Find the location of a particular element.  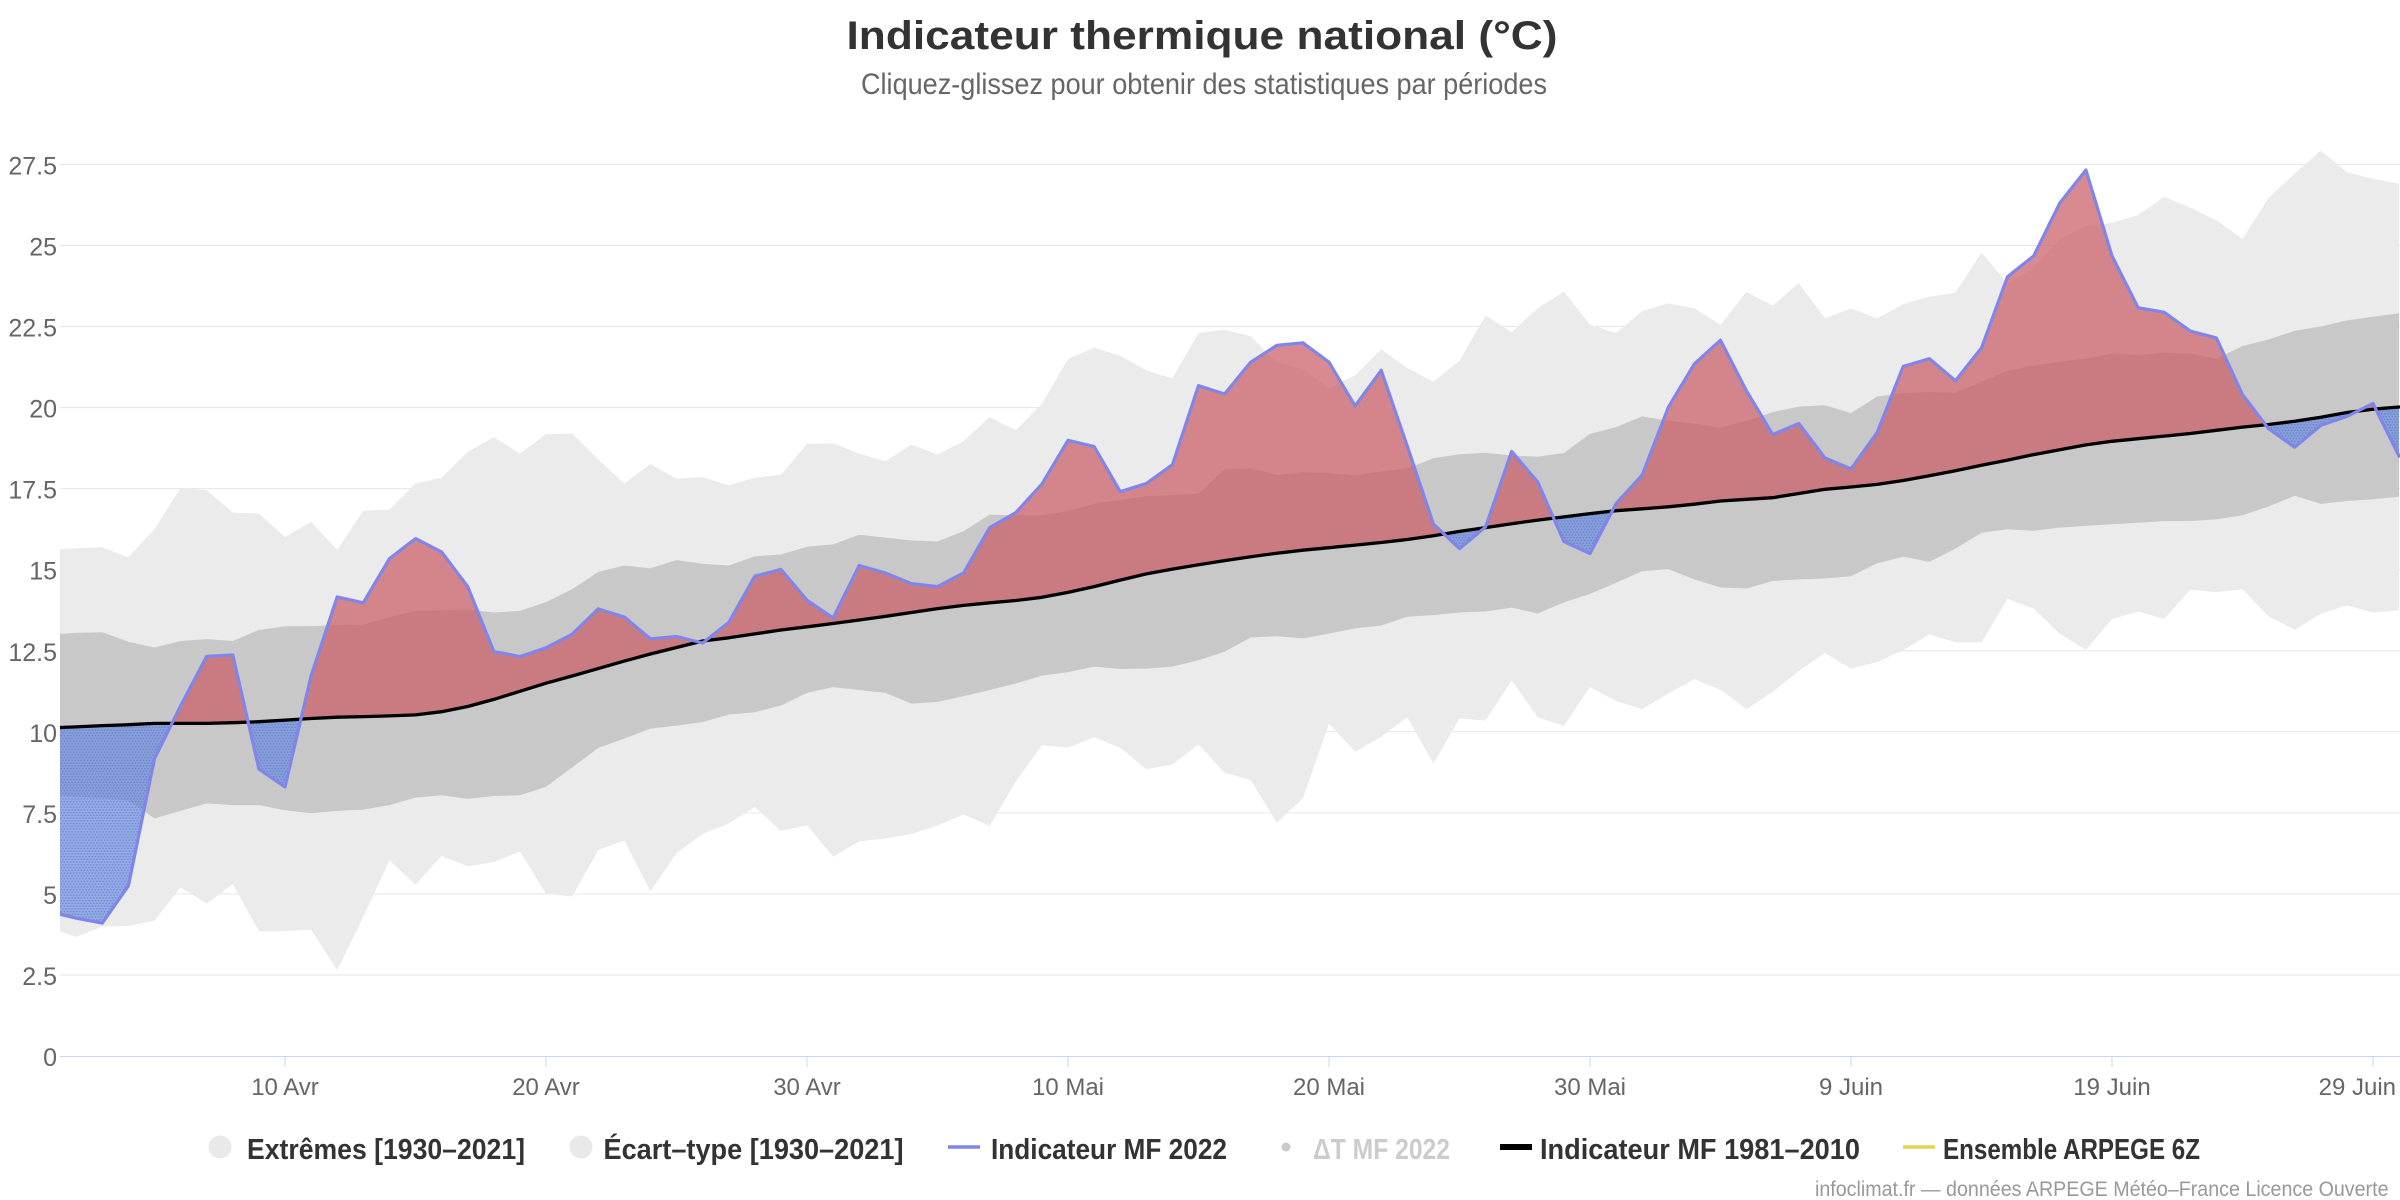

svg-text: Ensemble ARPEGE 6Z is located at coordinates (2071, 1150).